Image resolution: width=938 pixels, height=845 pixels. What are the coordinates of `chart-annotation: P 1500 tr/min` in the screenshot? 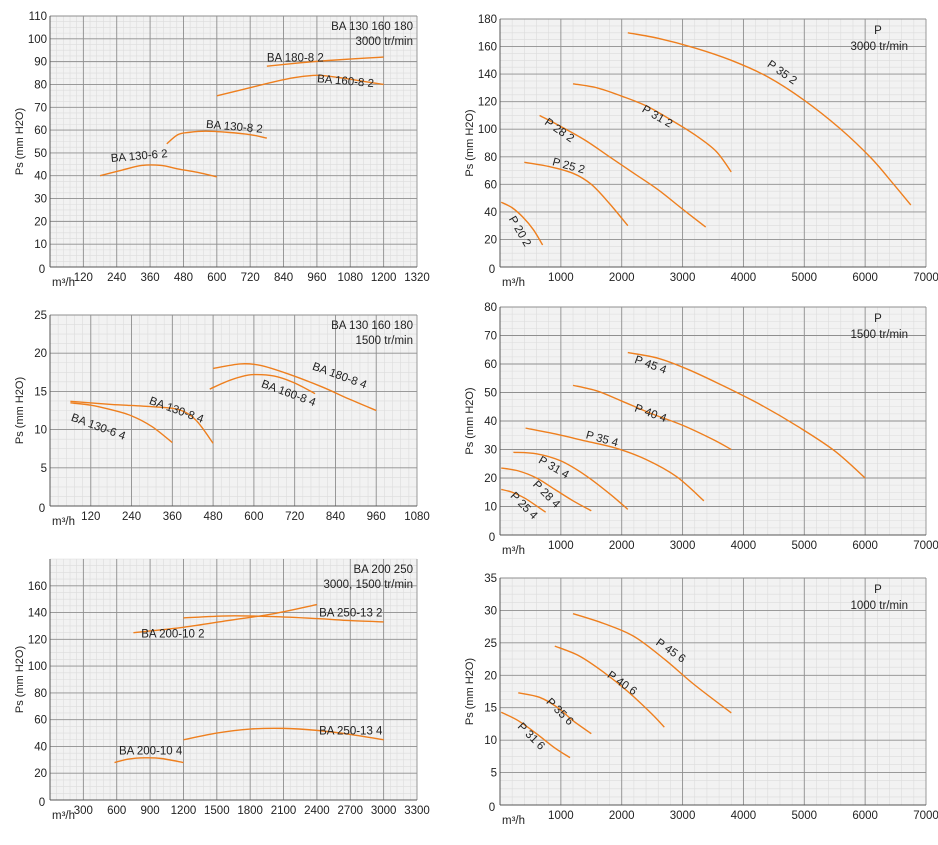 It's located at (879, 327).